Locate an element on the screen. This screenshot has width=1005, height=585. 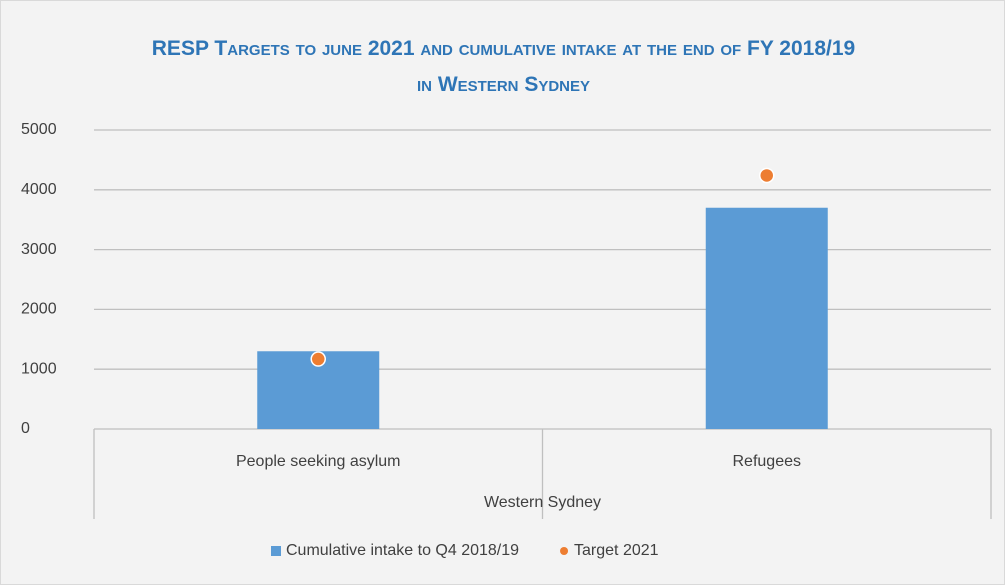
legend-label: Cumulative intake to Q4 2018/19 is located at coordinates (402, 550).